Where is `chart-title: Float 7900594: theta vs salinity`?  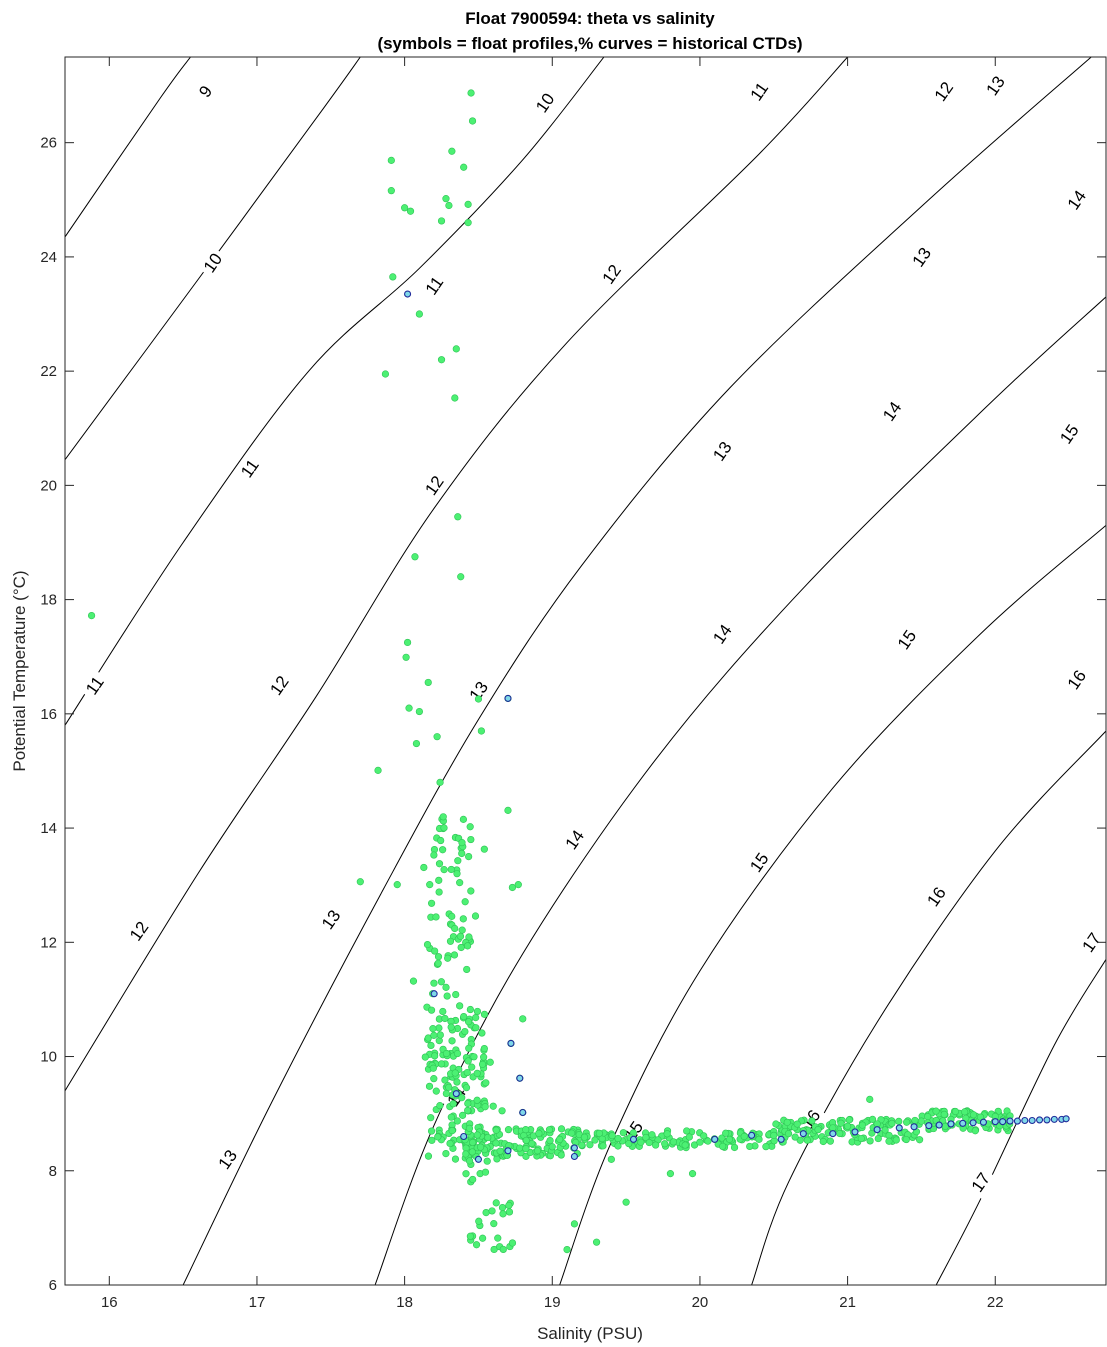
chart-title: Float 7900594: theta vs salinity is located at coordinates (590, 18).